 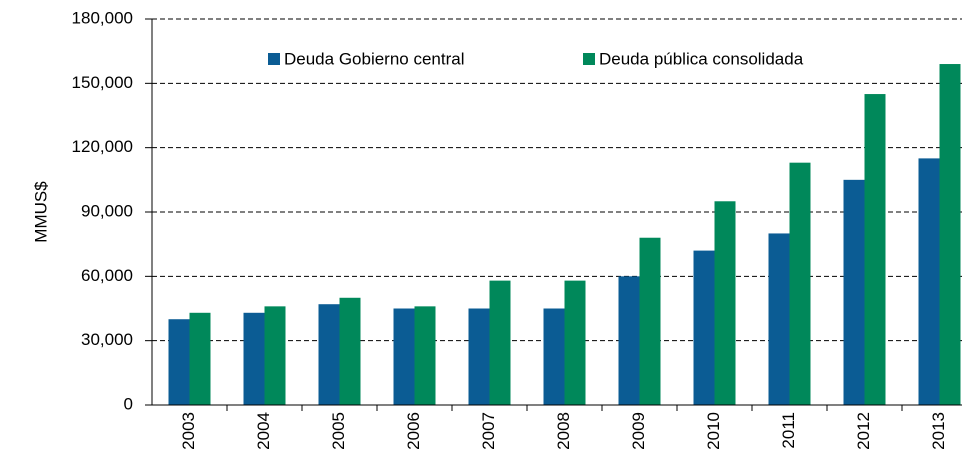 I want to click on y-tick-label: 120,000, so click(x=102, y=146).